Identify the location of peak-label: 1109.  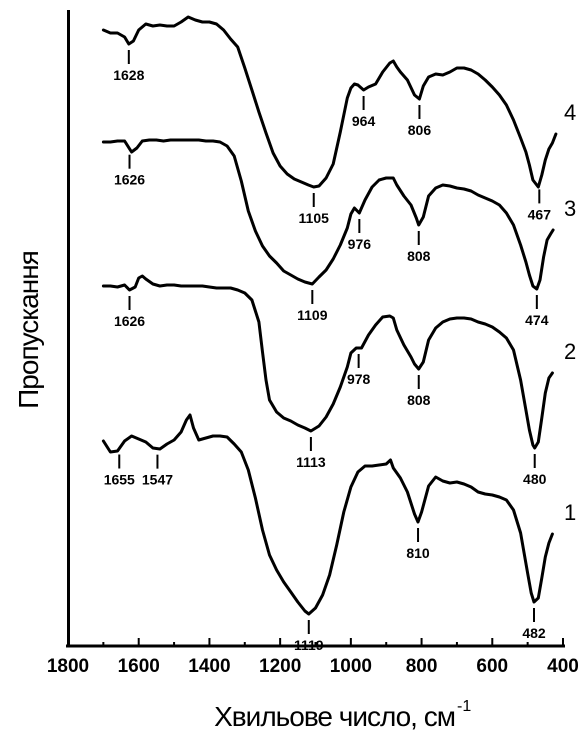
(312, 315).